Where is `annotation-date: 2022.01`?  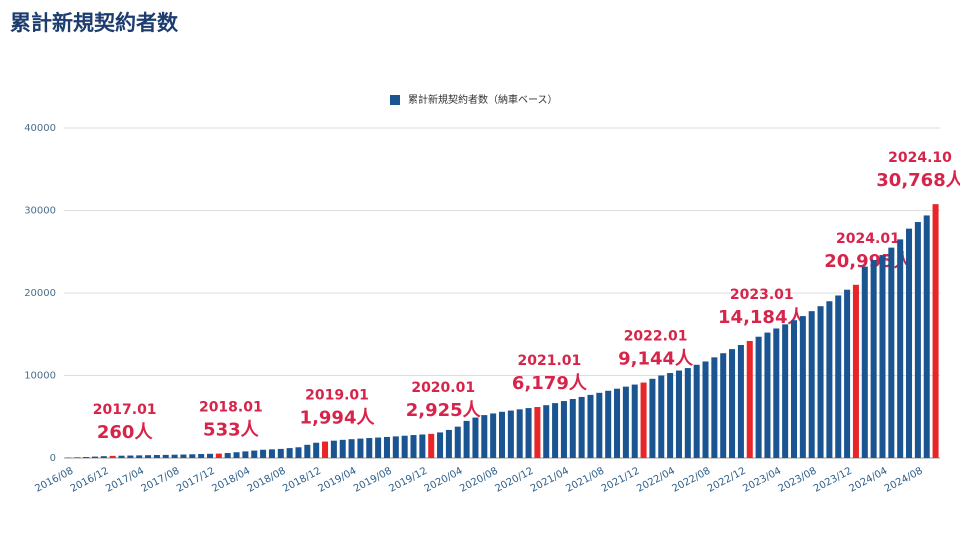 annotation-date: 2022.01 is located at coordinates (656, 337).